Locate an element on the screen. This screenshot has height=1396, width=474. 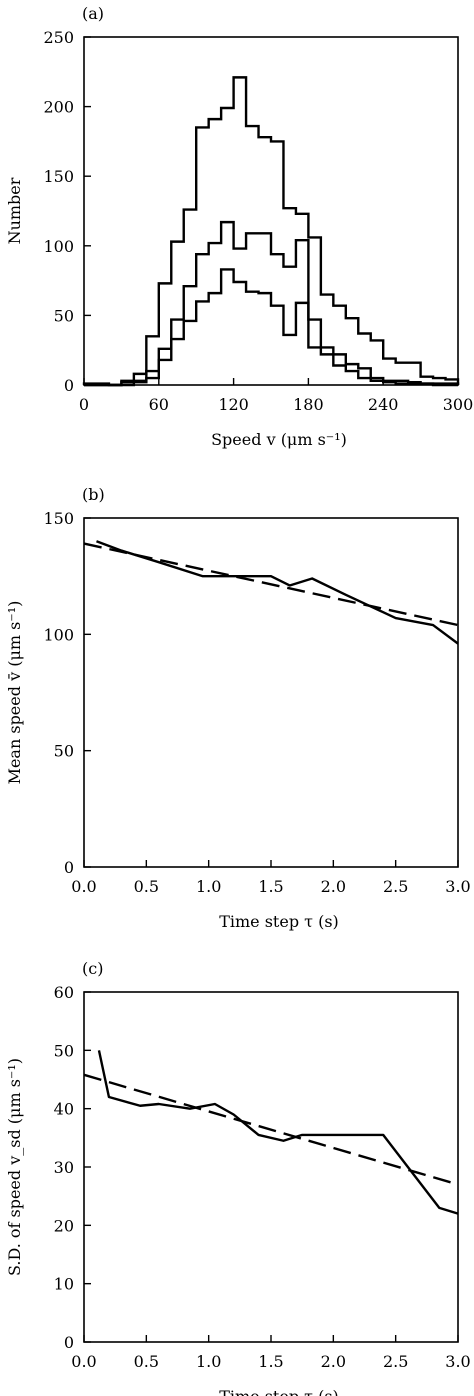
panel-label: (a) is located at coordinates (93, 13).